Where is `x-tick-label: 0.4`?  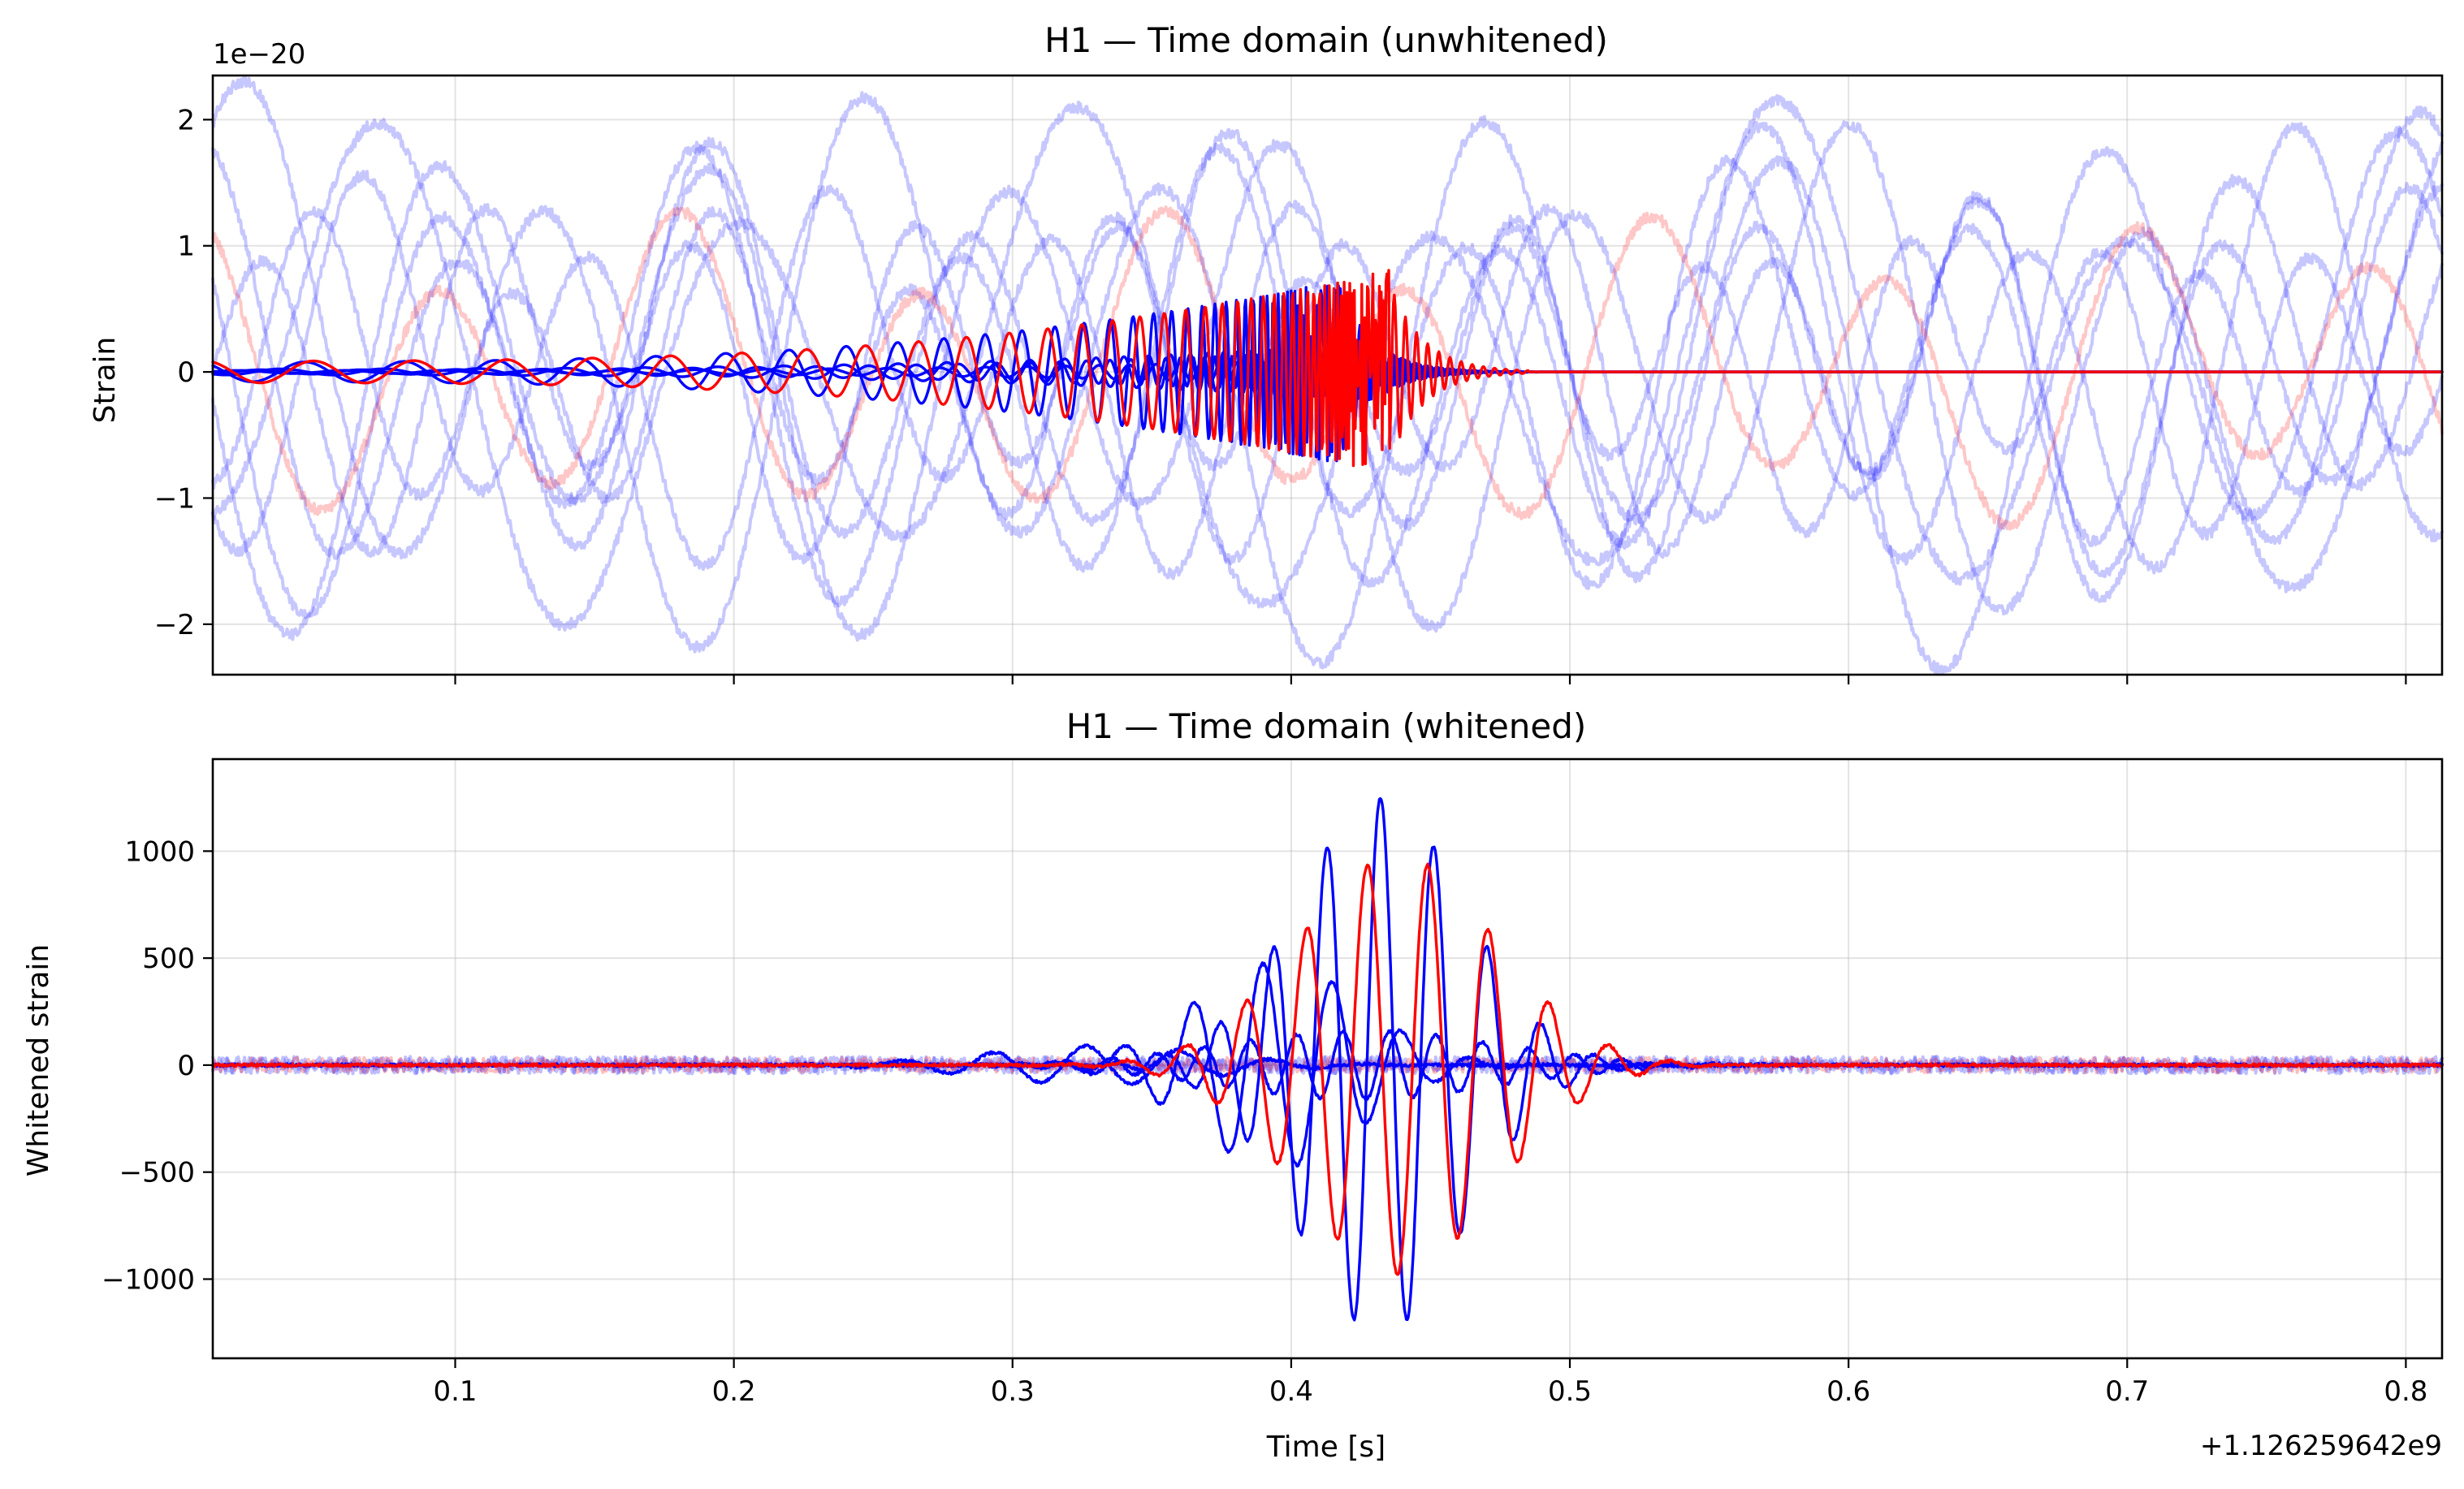
x-tick-label: 0.4 is located at coordinates (1291, 1391).